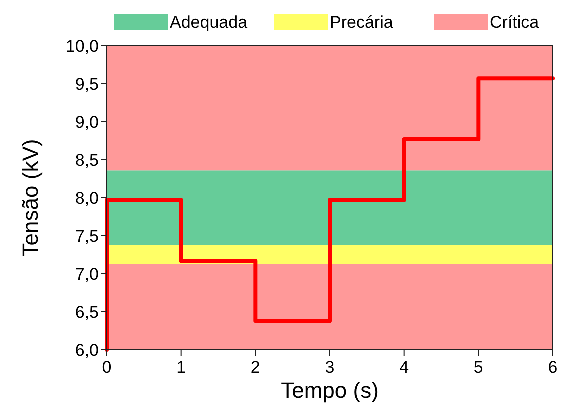 The height and width of the screenshot is (403, 561). Describe the element at coordinates (209, 22) in the screenshot. I see `legend-label: Adequada` at that location.